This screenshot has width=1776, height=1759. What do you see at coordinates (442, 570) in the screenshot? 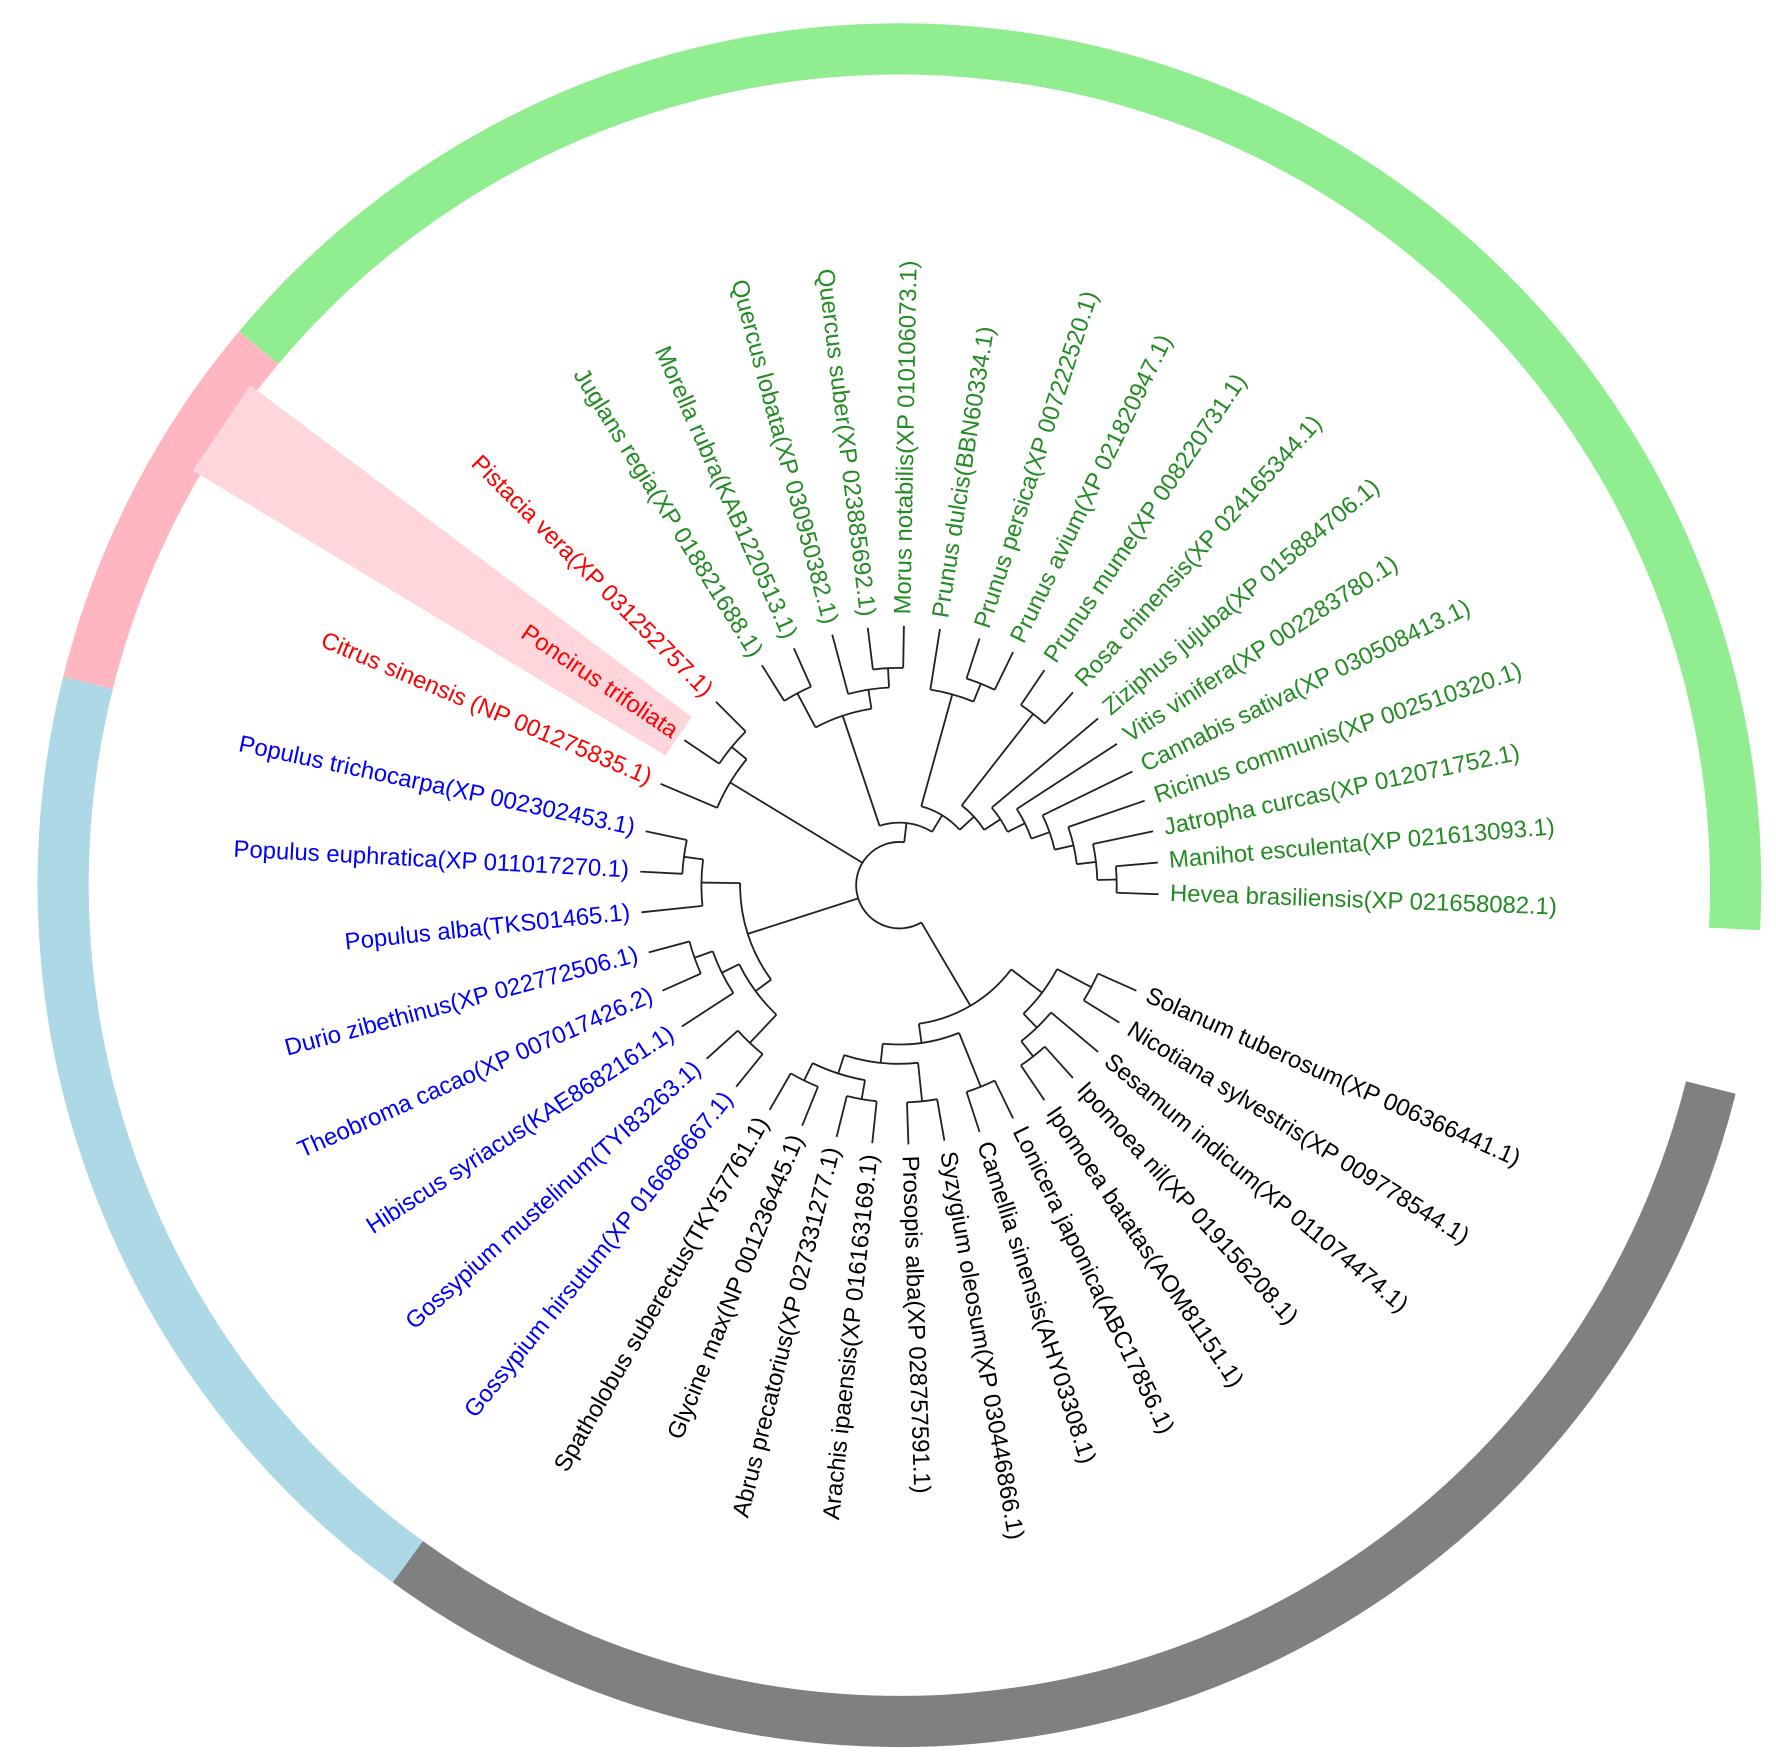
I see `highlight` at bounding box center [442, 570].